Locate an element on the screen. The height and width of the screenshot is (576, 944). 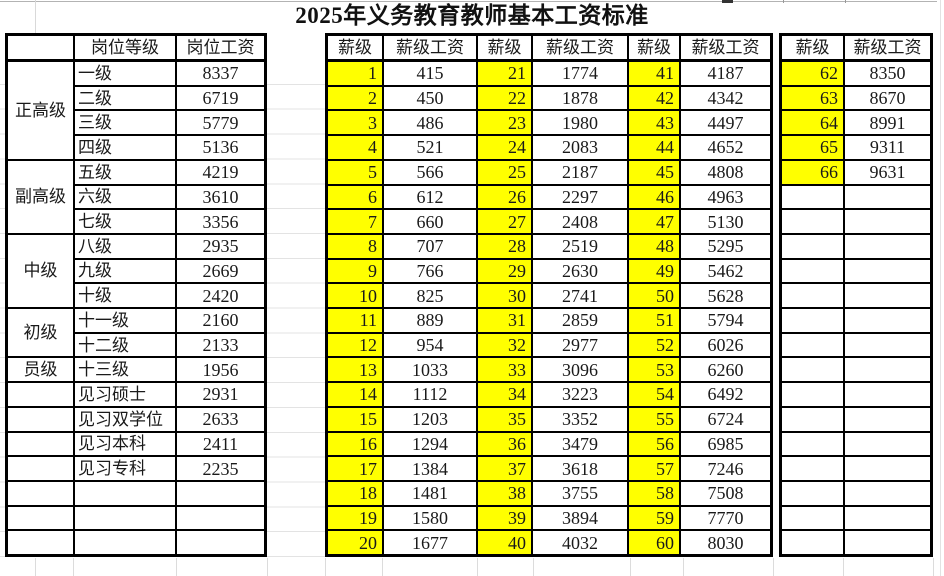
header-grade-salary: 薪级工资 is located at coordinates (580, 48).